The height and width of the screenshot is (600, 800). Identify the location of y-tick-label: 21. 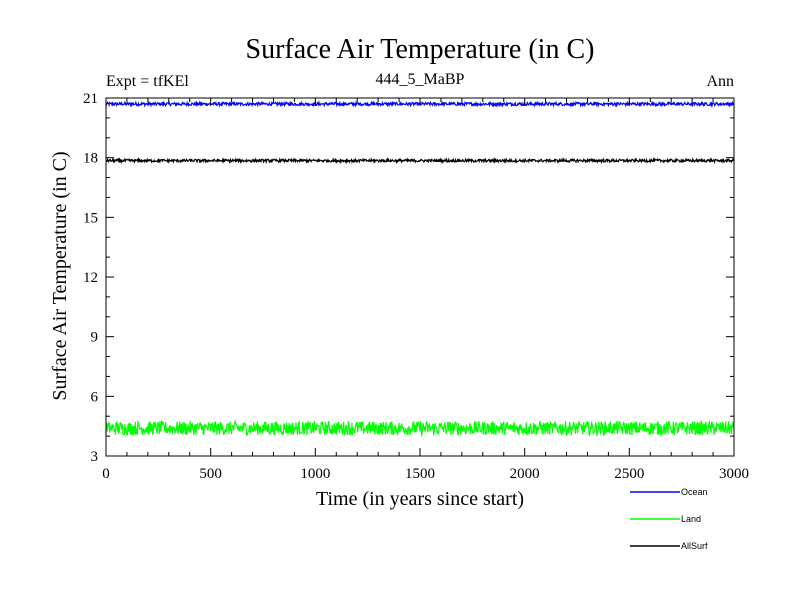
(90, 99).